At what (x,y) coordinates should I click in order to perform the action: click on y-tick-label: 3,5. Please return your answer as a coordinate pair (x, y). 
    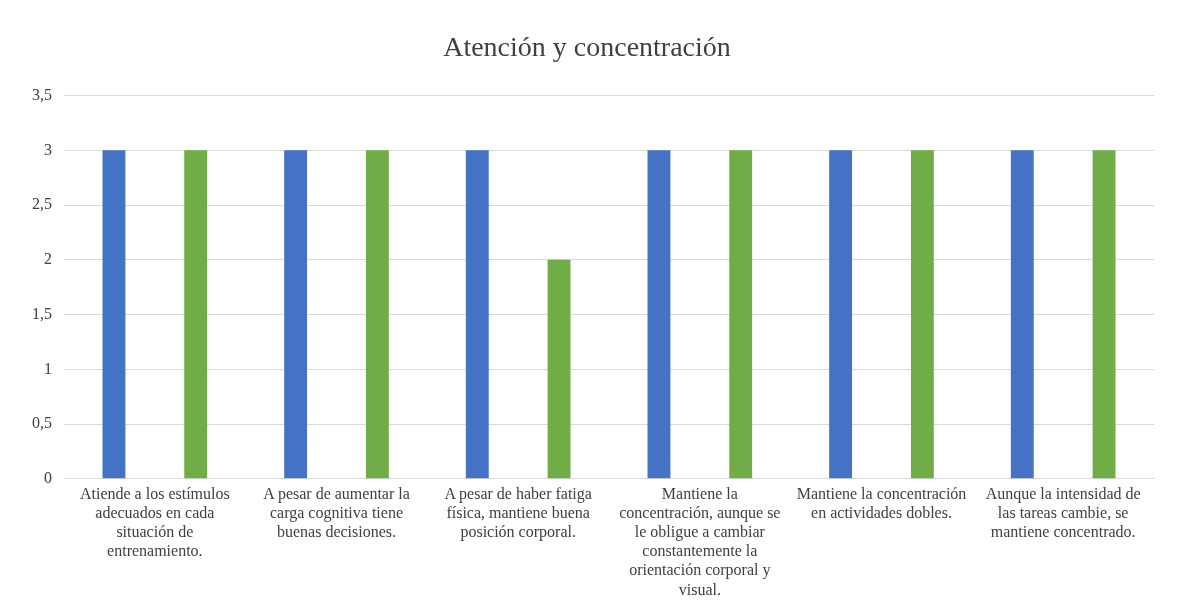
    Looking at the image, I should click on (42, 94).